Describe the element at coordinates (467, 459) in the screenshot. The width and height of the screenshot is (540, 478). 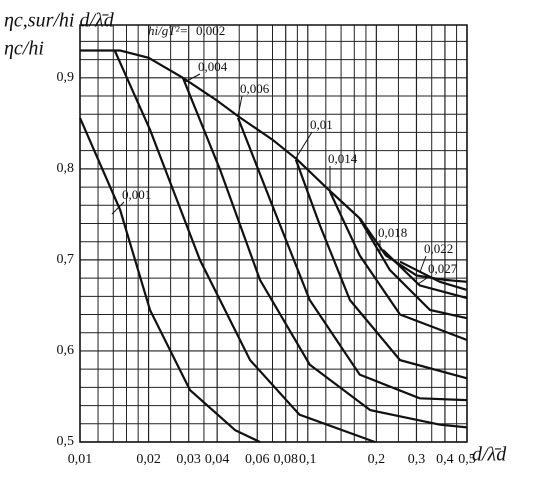
I see `x-tick-label: 0,5` at that location.